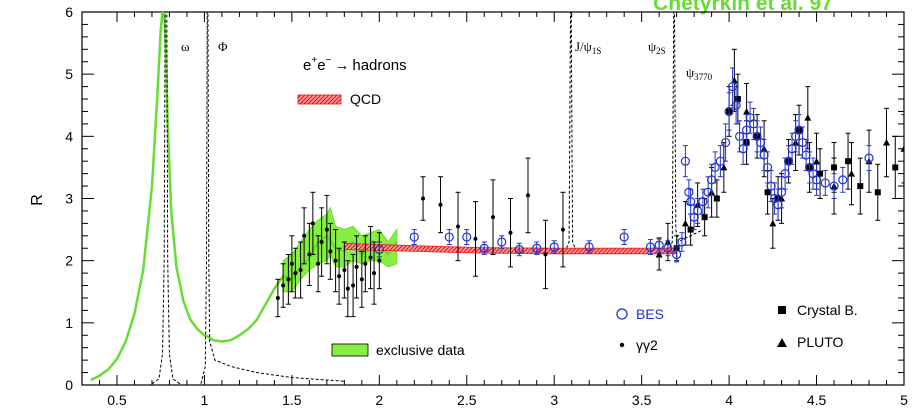 The image size is (917, 410). Describe the element at coordinates (690, 72) in the screenshot. I see `label-psi3770-main: ψ` at that location.